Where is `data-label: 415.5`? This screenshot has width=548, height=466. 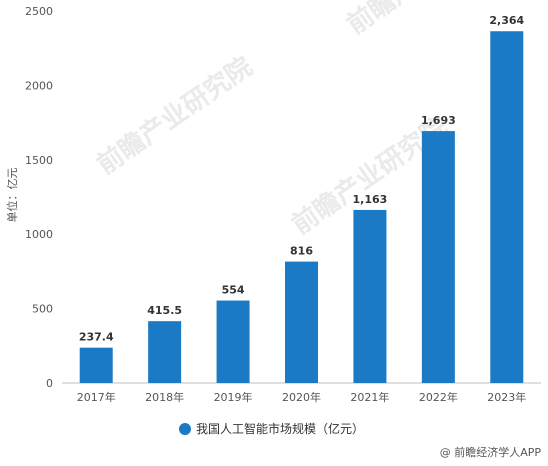
data-label: 415.5 is located at coordinates (164, 310).